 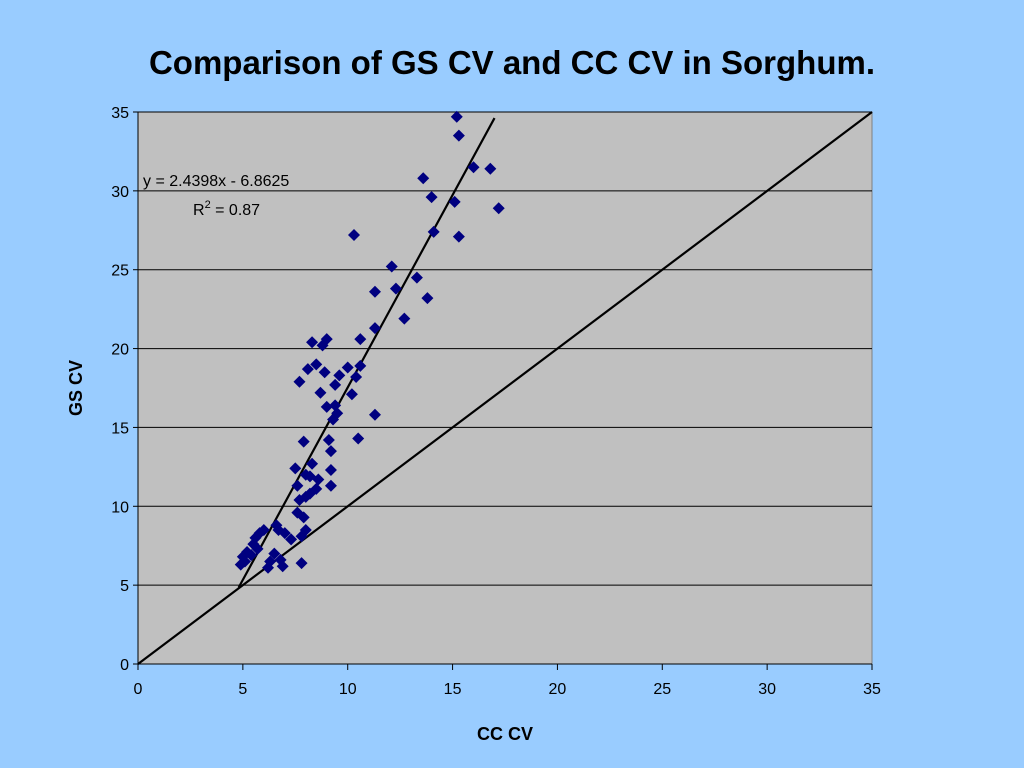 I want to click on y-axis-title: GS CV, so click(x=76, y=388).